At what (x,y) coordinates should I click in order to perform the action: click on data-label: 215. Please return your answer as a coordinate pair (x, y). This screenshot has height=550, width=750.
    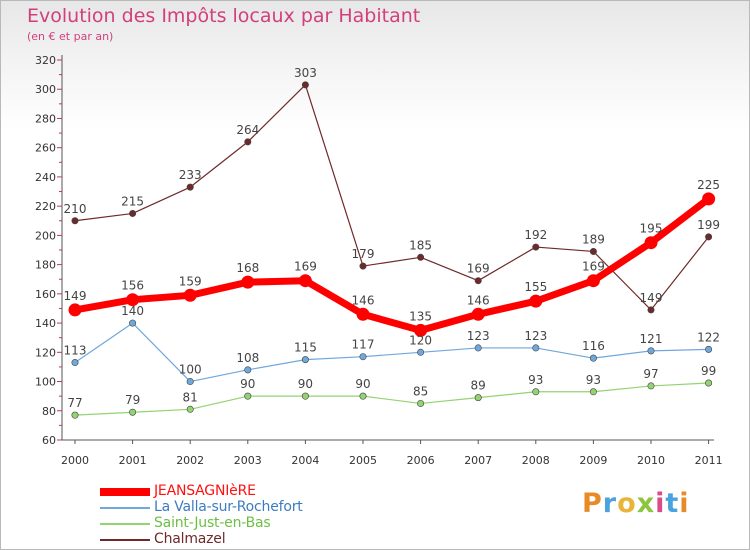
    Looking at the image, I should click on (132, 201).